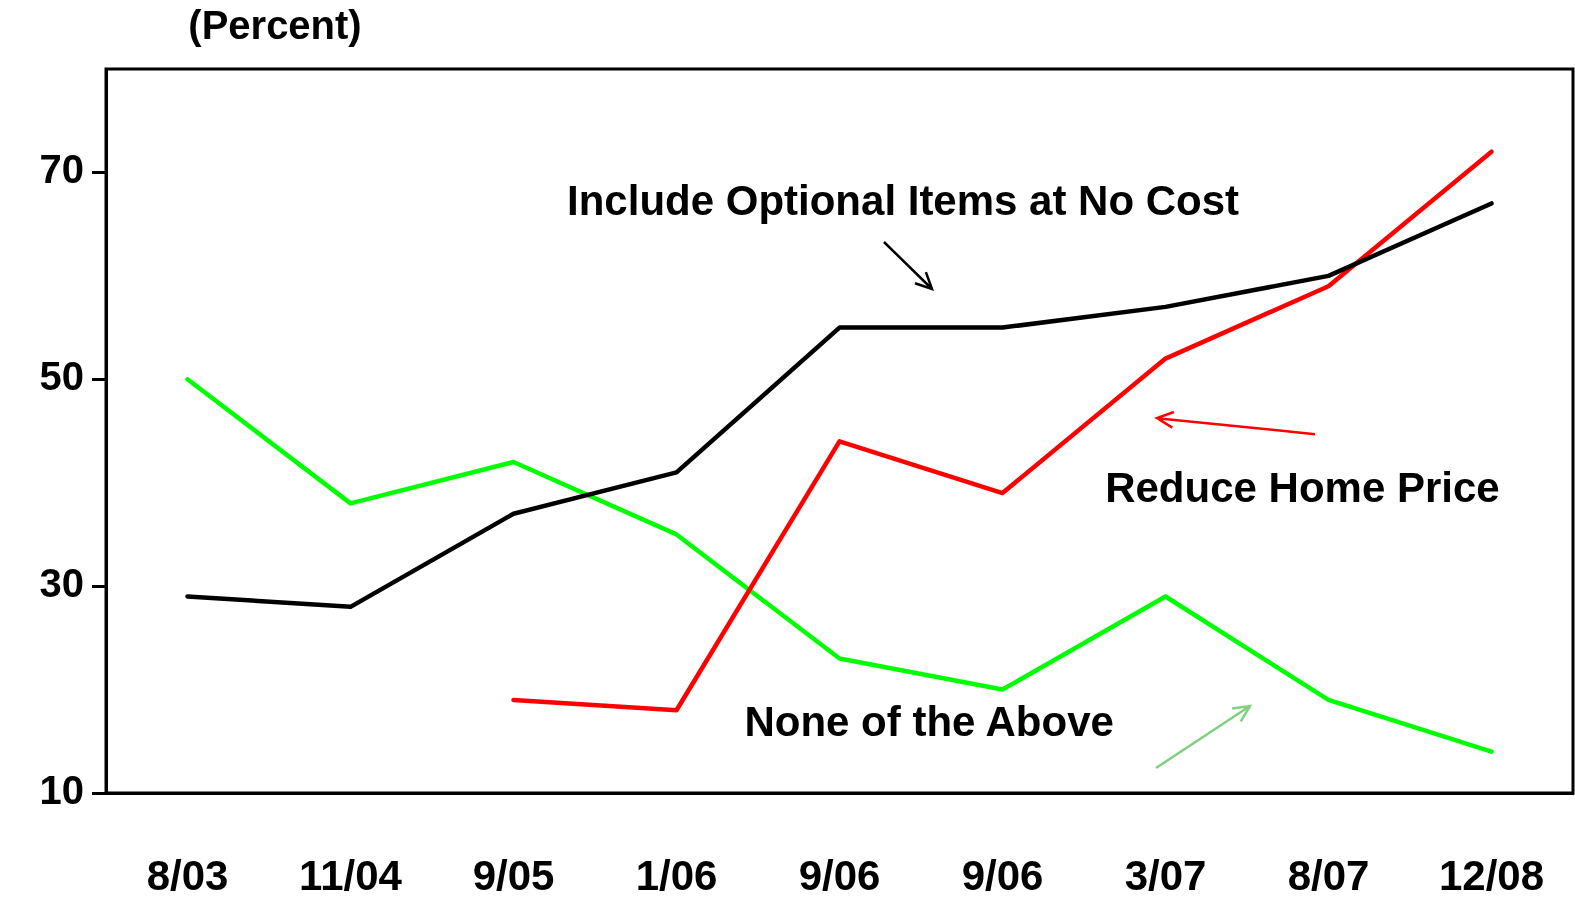  I want to click on series-label: None of the Above, so click(929, 722).